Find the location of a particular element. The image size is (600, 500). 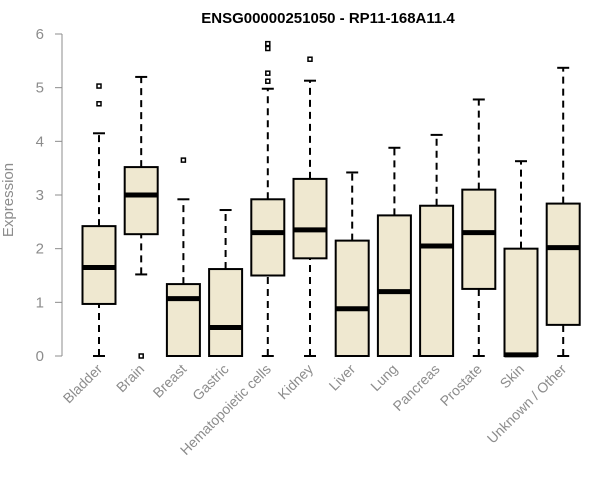

x-tick-label: Unknown / Other is located at coordinates (527, 404).